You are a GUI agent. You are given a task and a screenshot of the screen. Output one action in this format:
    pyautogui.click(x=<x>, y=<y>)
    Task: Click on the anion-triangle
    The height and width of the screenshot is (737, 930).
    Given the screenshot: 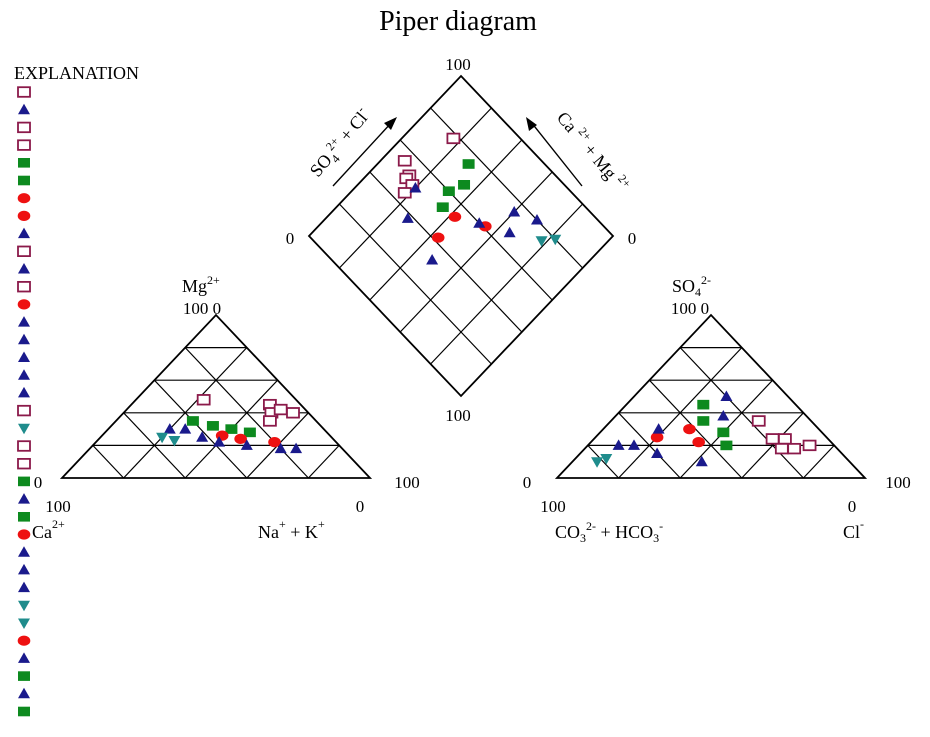 What is the action you would take?
    pyautogui.click(x=711, y=396)
    